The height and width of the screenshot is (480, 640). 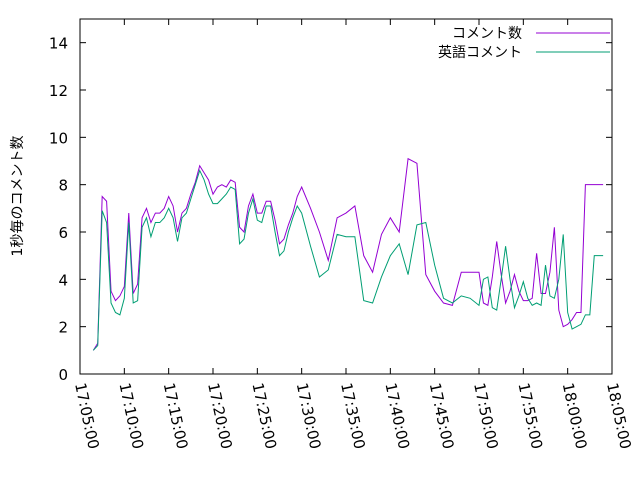 I want to click on legend-label-1: コメント数, so click(x=487, y=34).